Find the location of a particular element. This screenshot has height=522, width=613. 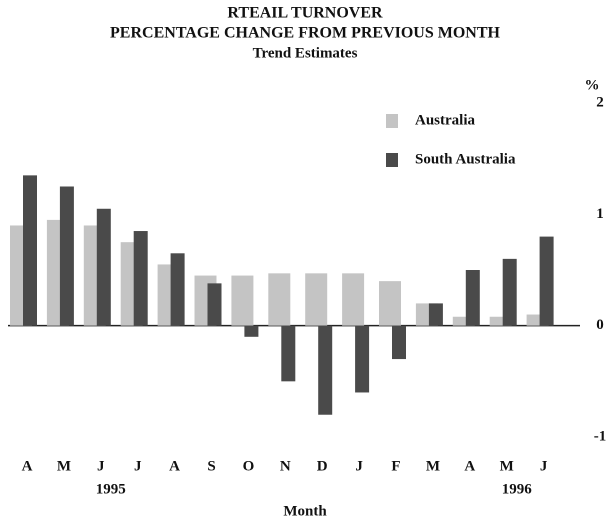

y-tick-label: -1 is located at coordinates (600, 436).